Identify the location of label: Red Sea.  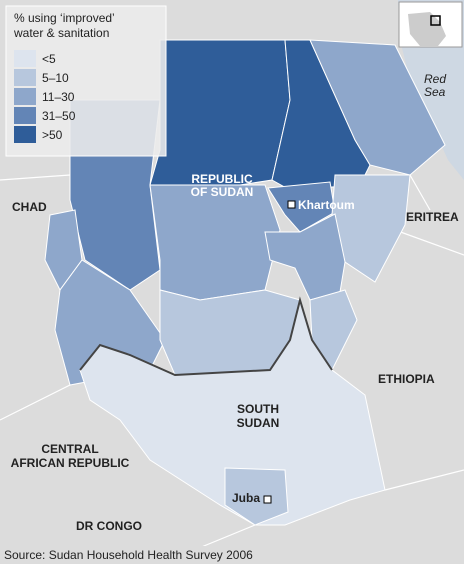
(435, 85).